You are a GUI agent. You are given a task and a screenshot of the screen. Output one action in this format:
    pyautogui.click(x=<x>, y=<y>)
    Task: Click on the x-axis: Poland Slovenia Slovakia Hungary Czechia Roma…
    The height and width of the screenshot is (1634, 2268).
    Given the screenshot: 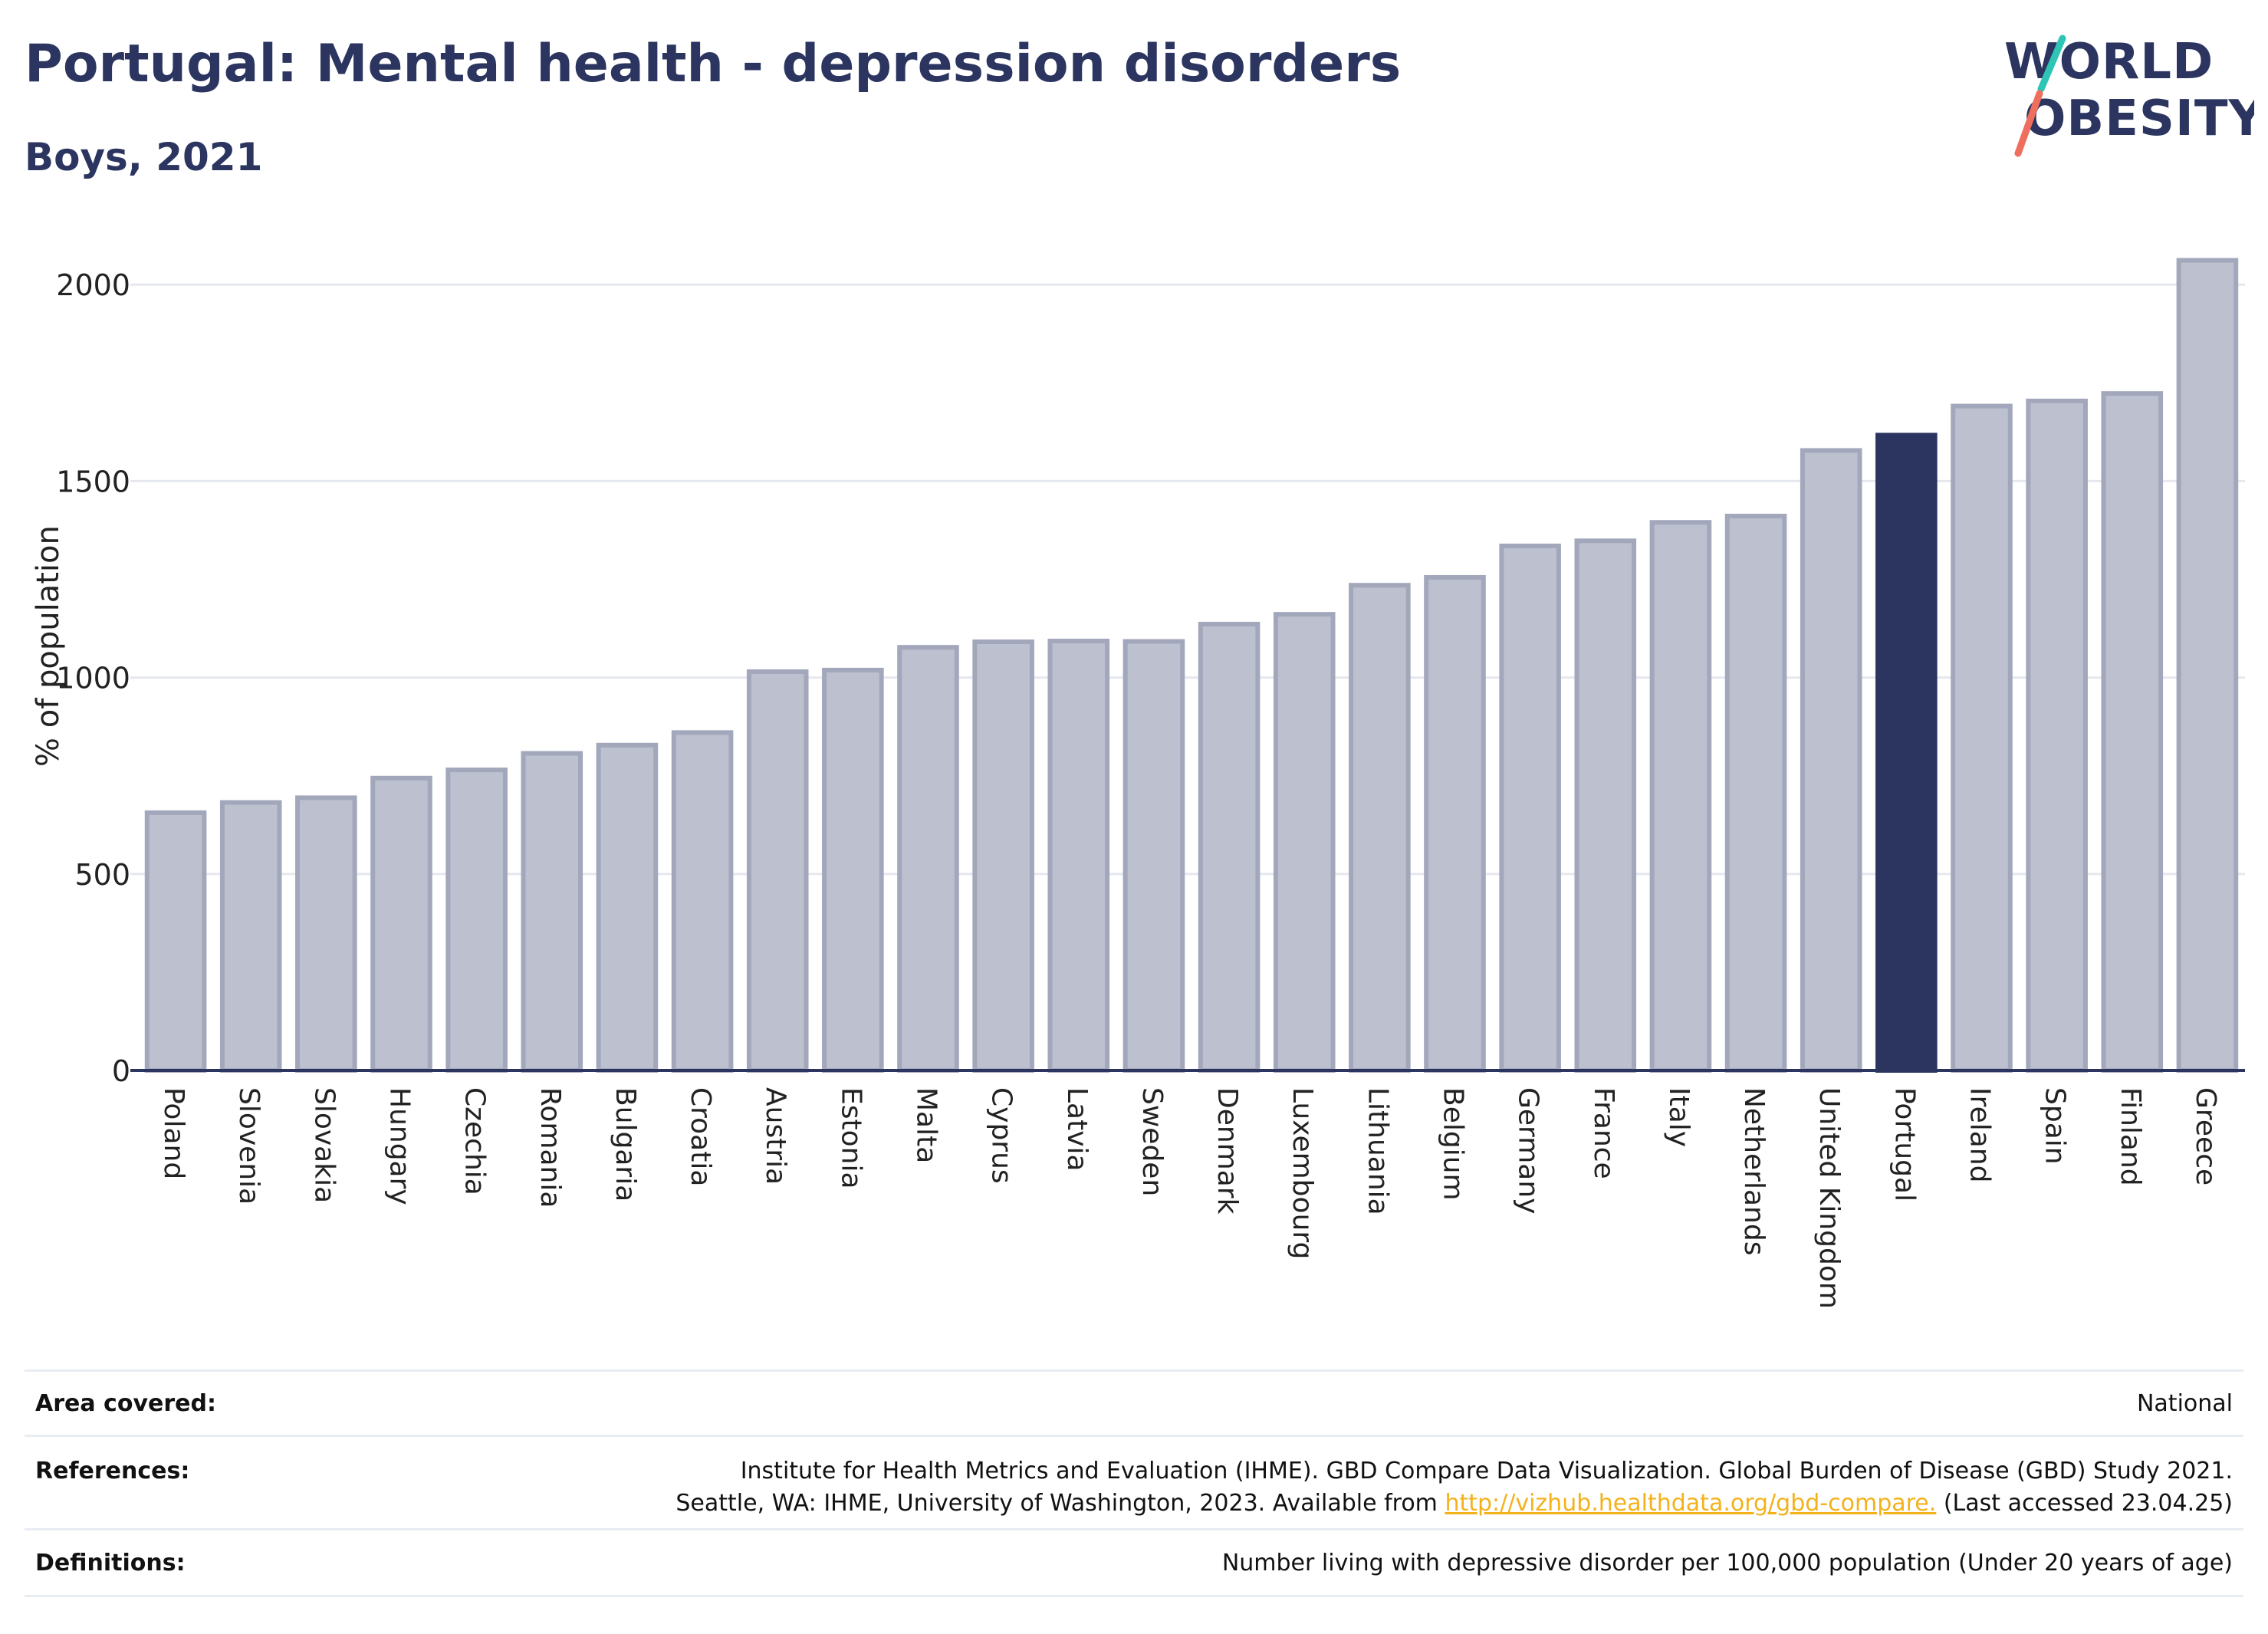 What is the action you would take?
    pyautogui.click(x=1187, y=1189)
    